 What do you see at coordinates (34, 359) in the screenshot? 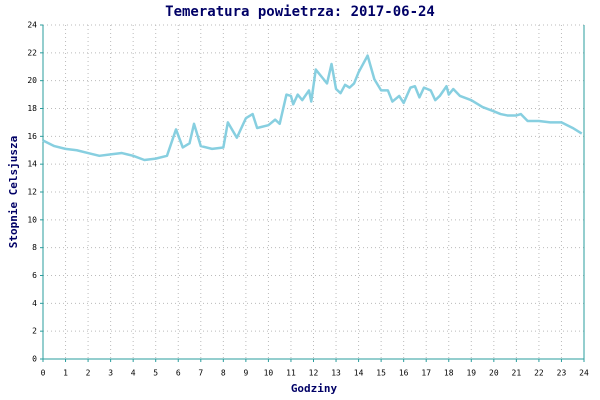
I see `y-tick-label: 0` at bounding box center [34, 359].